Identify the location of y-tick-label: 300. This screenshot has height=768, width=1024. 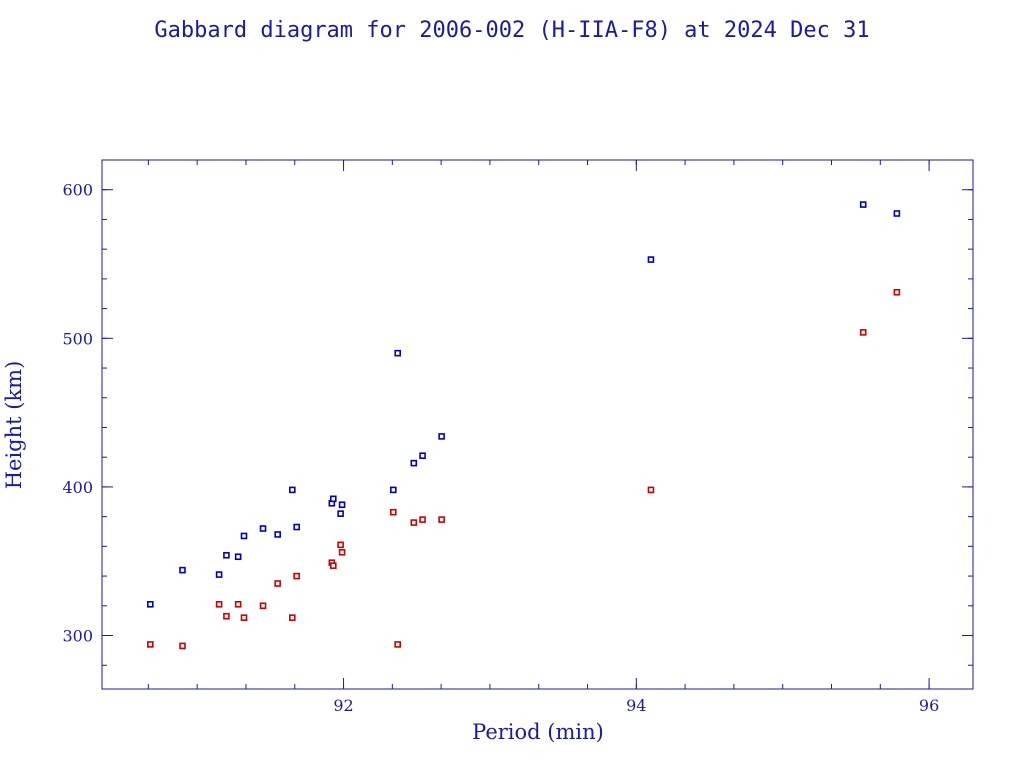
(77, 636).